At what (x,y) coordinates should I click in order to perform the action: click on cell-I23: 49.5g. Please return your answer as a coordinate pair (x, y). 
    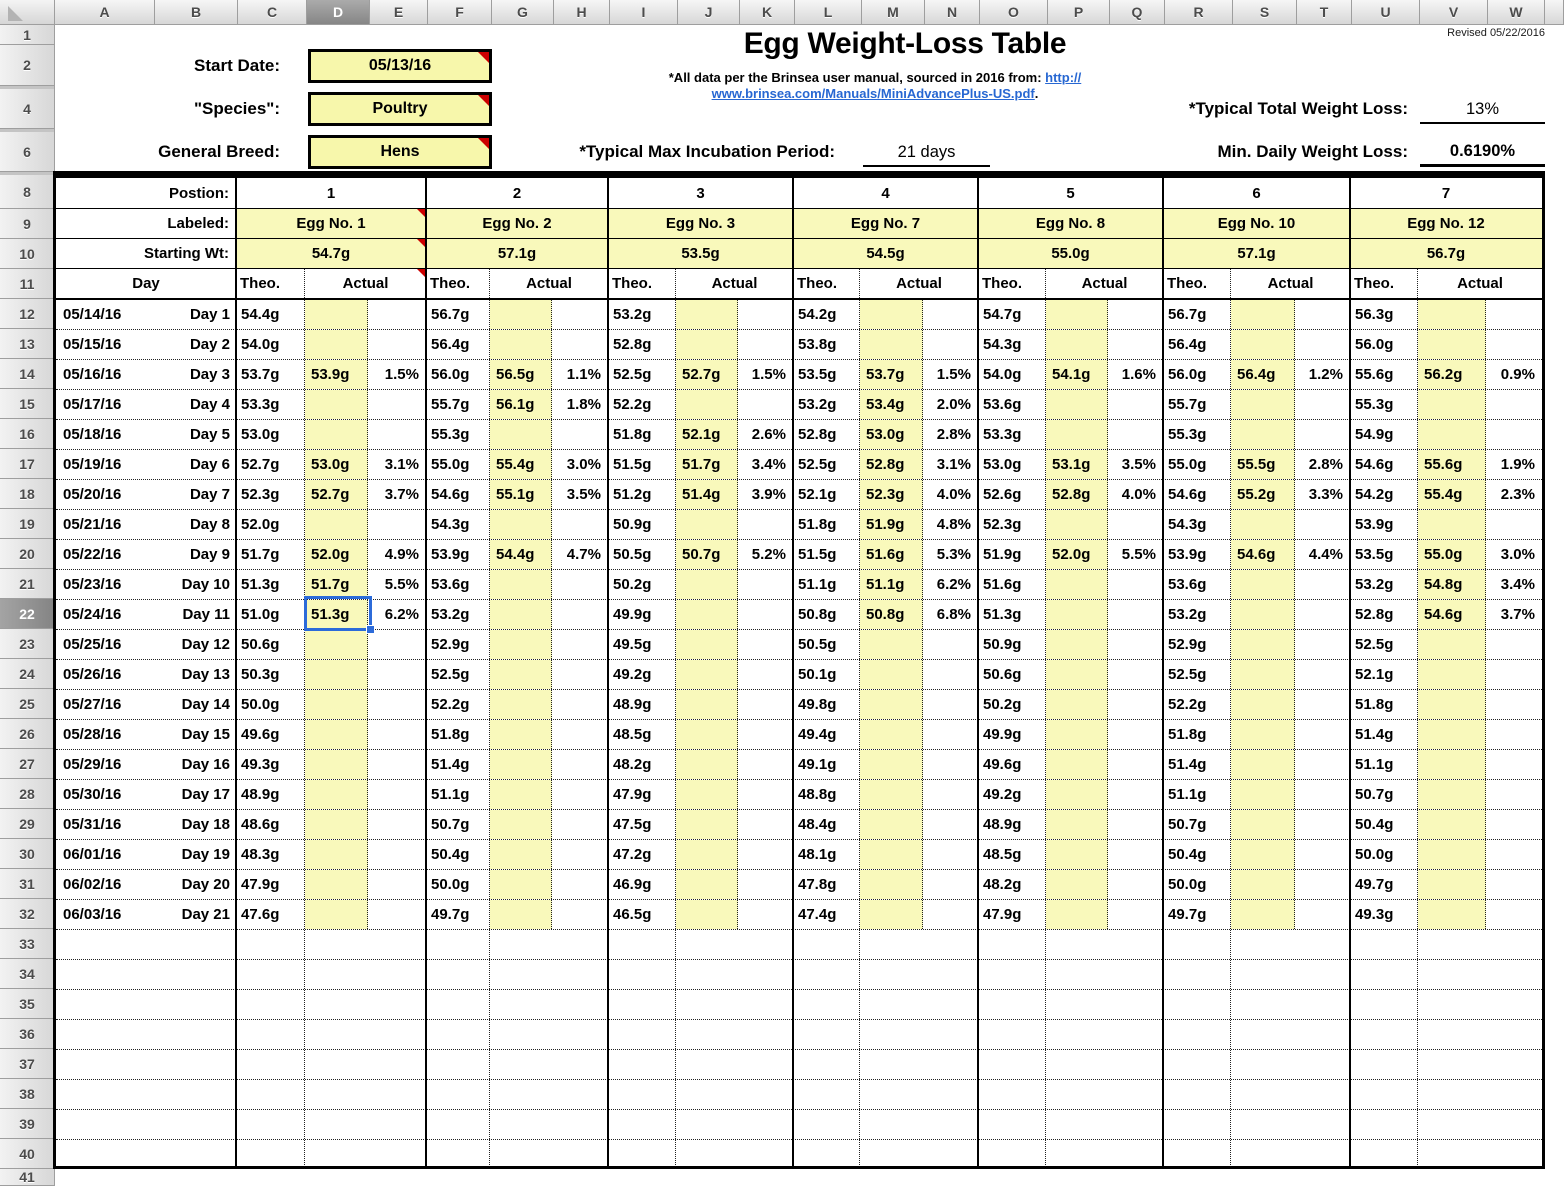
    Looking at the image, I should click on (642, 644).